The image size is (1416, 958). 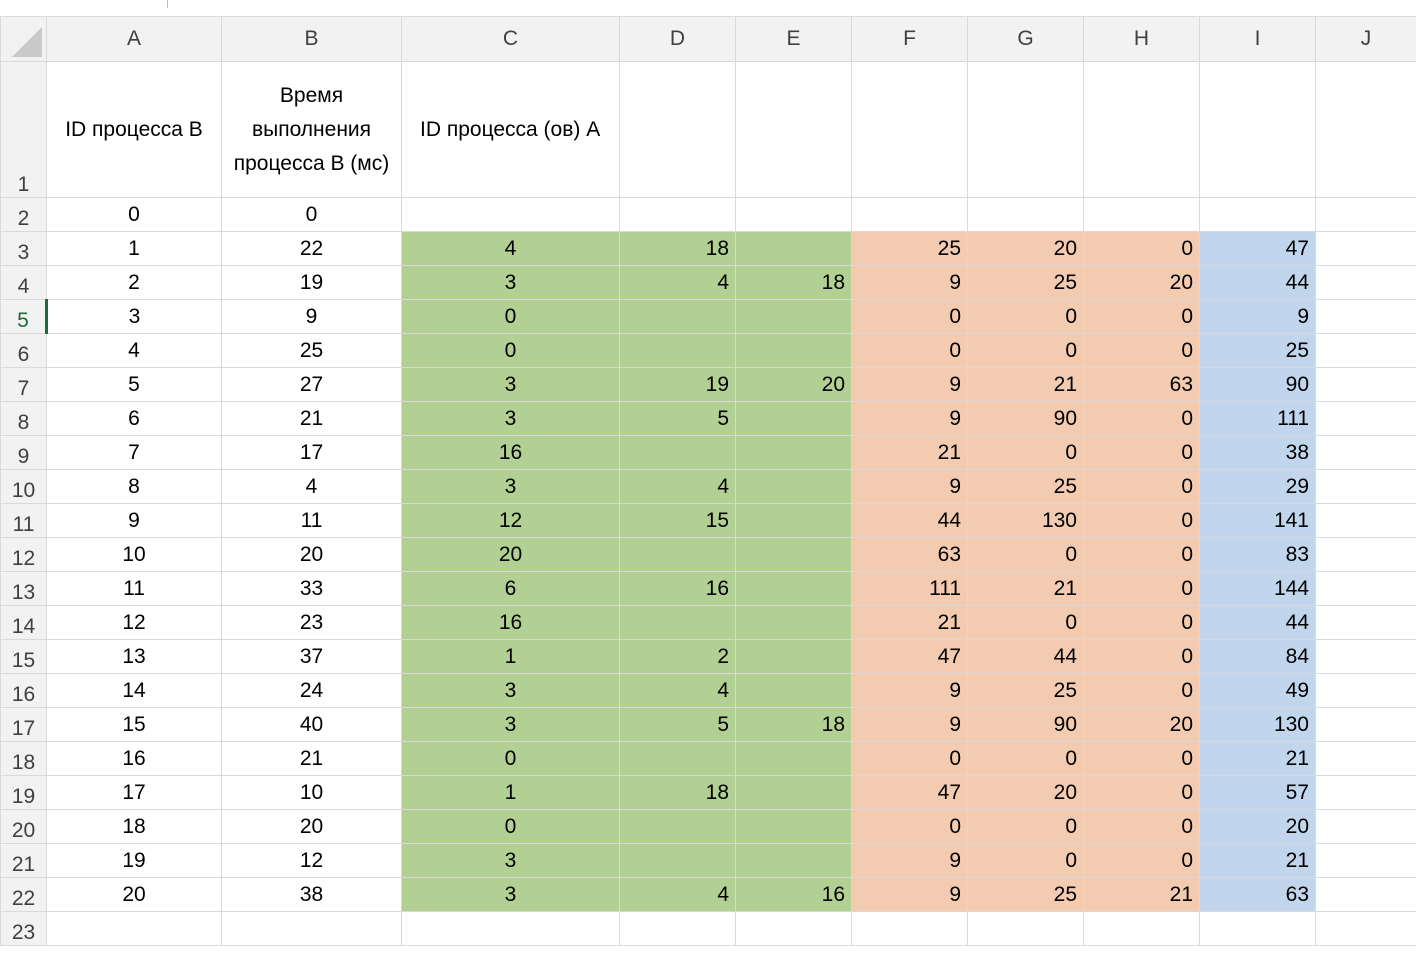 What do you see at coordinates (677, 690) in the screenshot?
I see `cell-d16: 4` at bounding box center [677, 690].